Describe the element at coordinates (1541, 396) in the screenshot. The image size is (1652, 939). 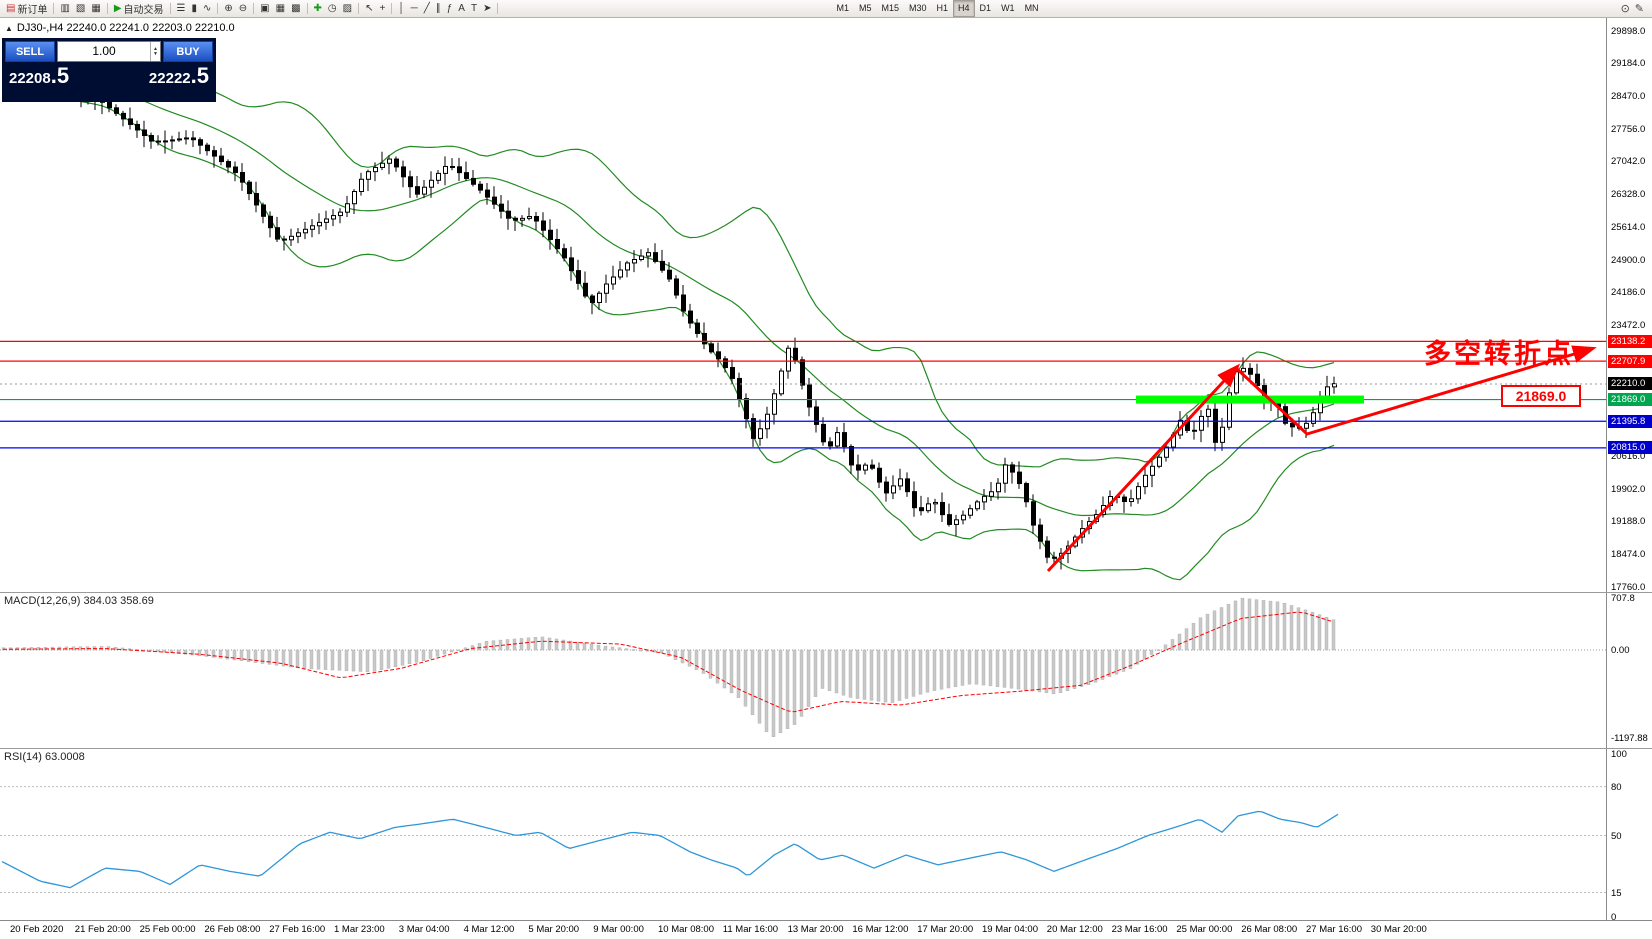
I see `level-price-label: 21869.0` at that location.